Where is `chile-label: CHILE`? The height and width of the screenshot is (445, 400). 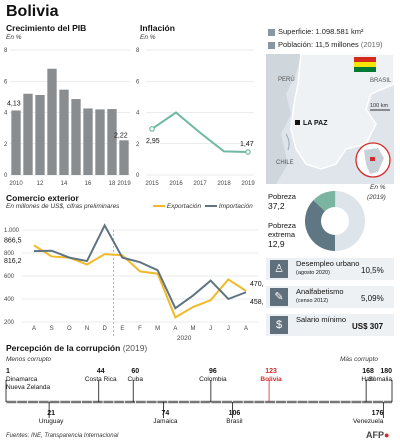
chile-label: CHILE is located at coordinates (285, 163).